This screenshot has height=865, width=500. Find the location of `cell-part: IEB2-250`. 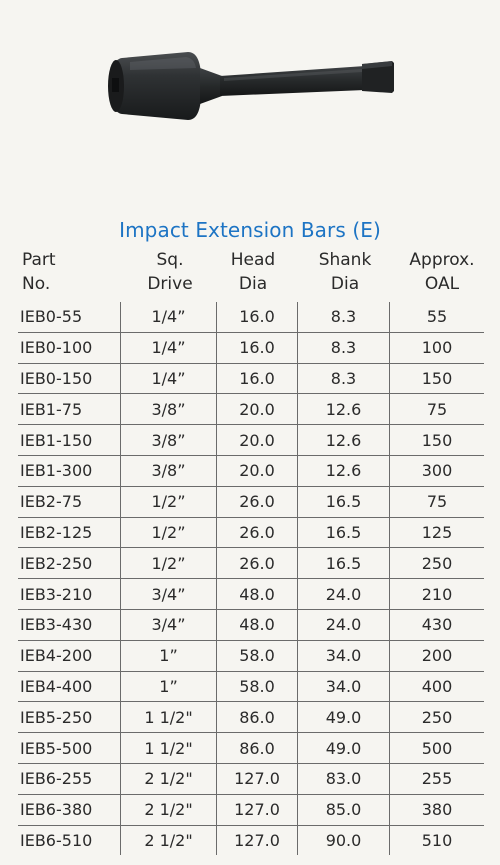

cell-part: IEB2-250 is located at coordinates (69, 563).